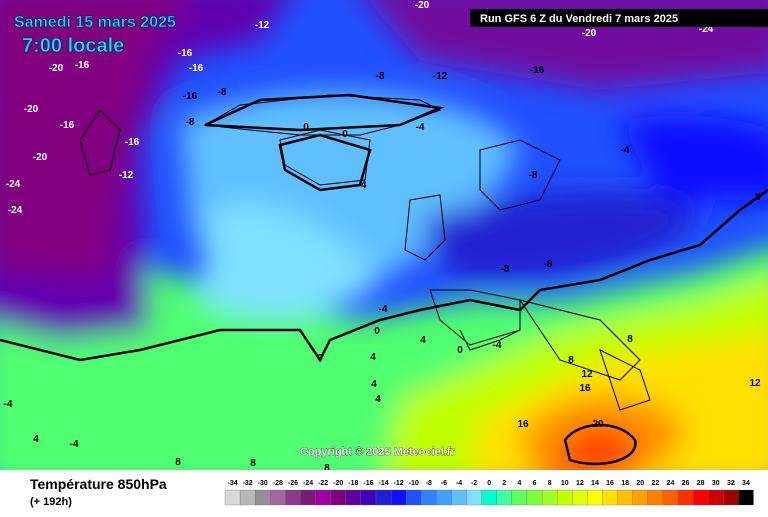 The height and width of the screenshot is (517, 768). Describe the element at coordinates (579, 19) in the screenshot. I see `run-info: Run GFS 6 Z du Vendredi 7 mars 2025` at that location.